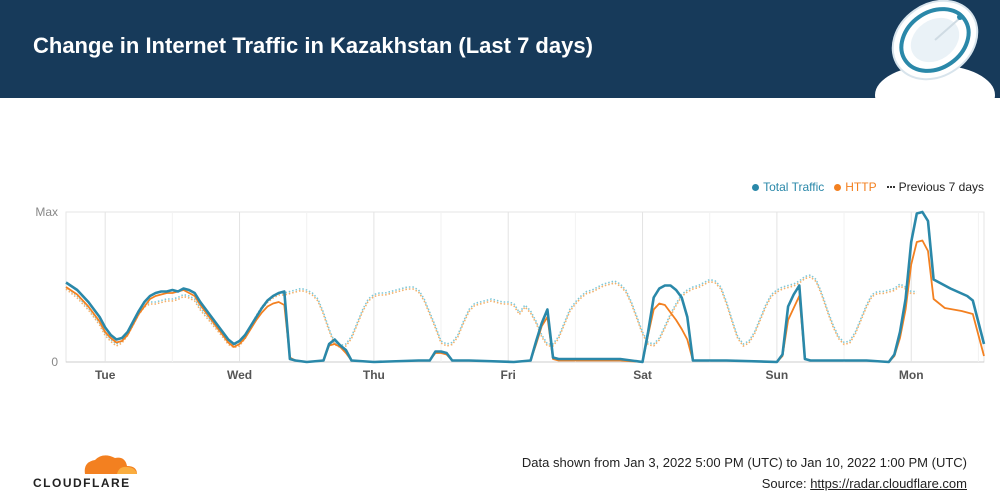 The image size is (1000, 500). Describe the element at coordinates (941, 187) in the screenshot. I see `legend-previous-label: Previous 7 days` at that location.